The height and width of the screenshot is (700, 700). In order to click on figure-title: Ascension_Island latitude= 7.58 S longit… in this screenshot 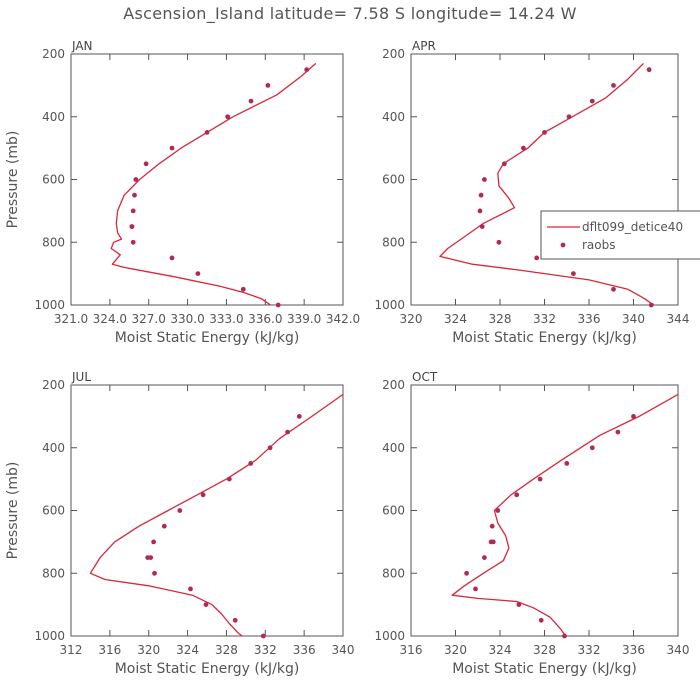, I will do `click(349, 14)`.